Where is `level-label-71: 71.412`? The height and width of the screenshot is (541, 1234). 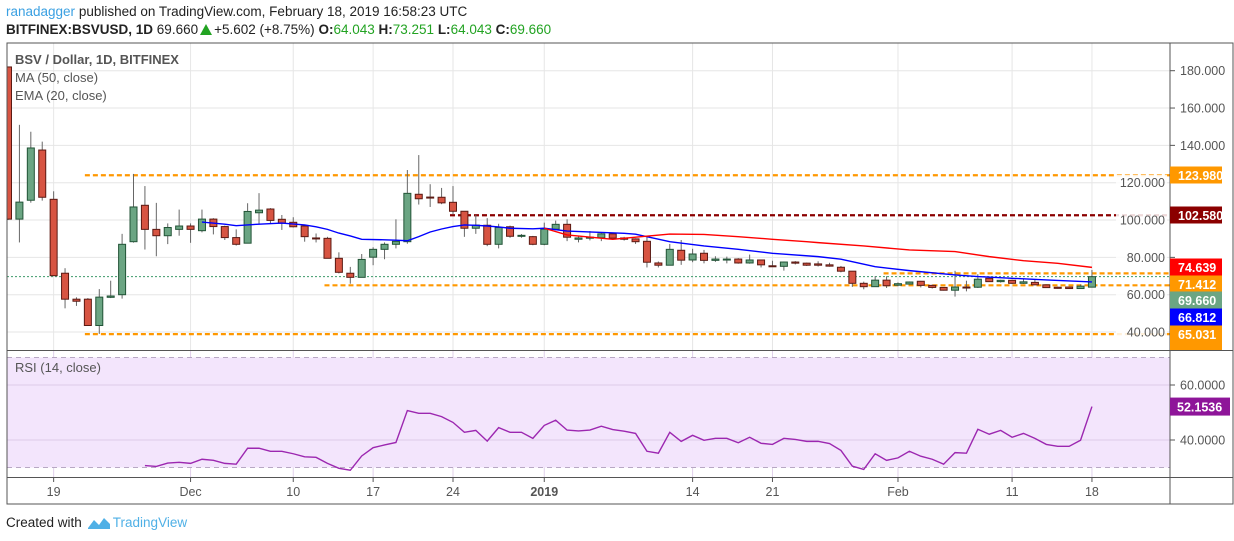 level-label-71: 71.412 is located at coordinates (1197, 285).